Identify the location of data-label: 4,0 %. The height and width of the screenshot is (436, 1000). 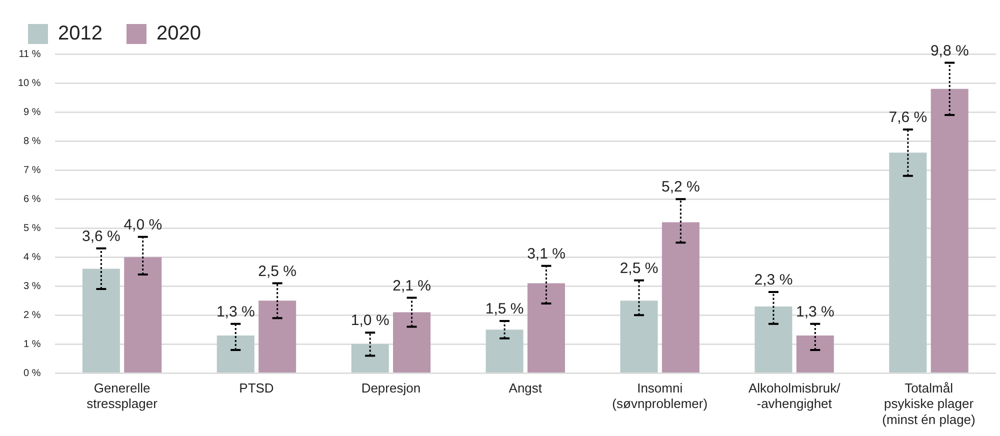
(143, 225).